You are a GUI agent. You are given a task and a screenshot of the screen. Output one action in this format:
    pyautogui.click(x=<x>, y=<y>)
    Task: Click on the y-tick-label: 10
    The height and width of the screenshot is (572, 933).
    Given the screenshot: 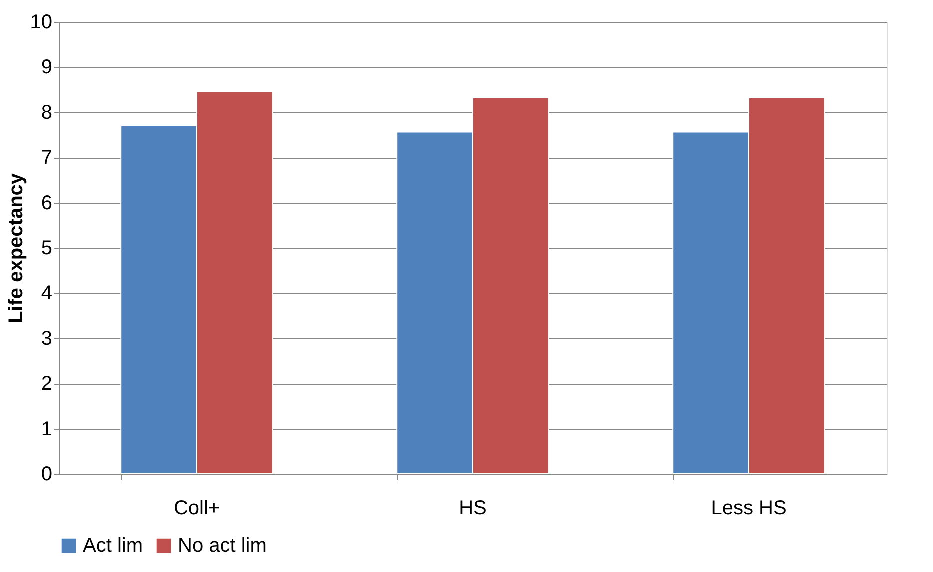 What is the action you would take?
    pyautogui.click(x=41, y=23)
    